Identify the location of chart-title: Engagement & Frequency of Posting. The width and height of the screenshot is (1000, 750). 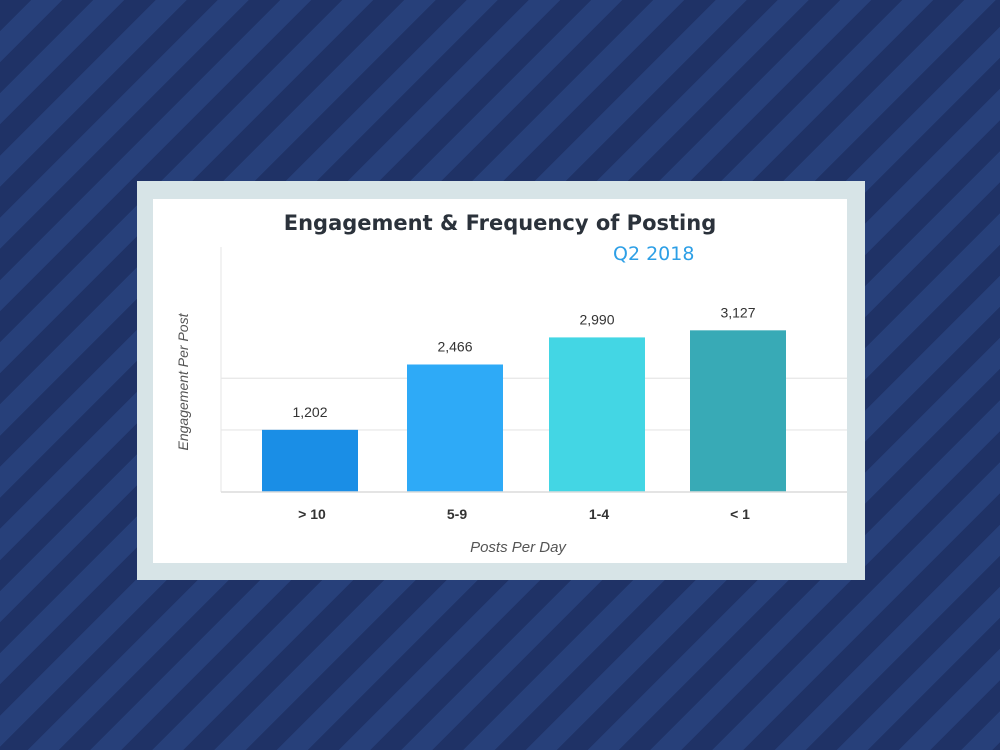
(500, 223).